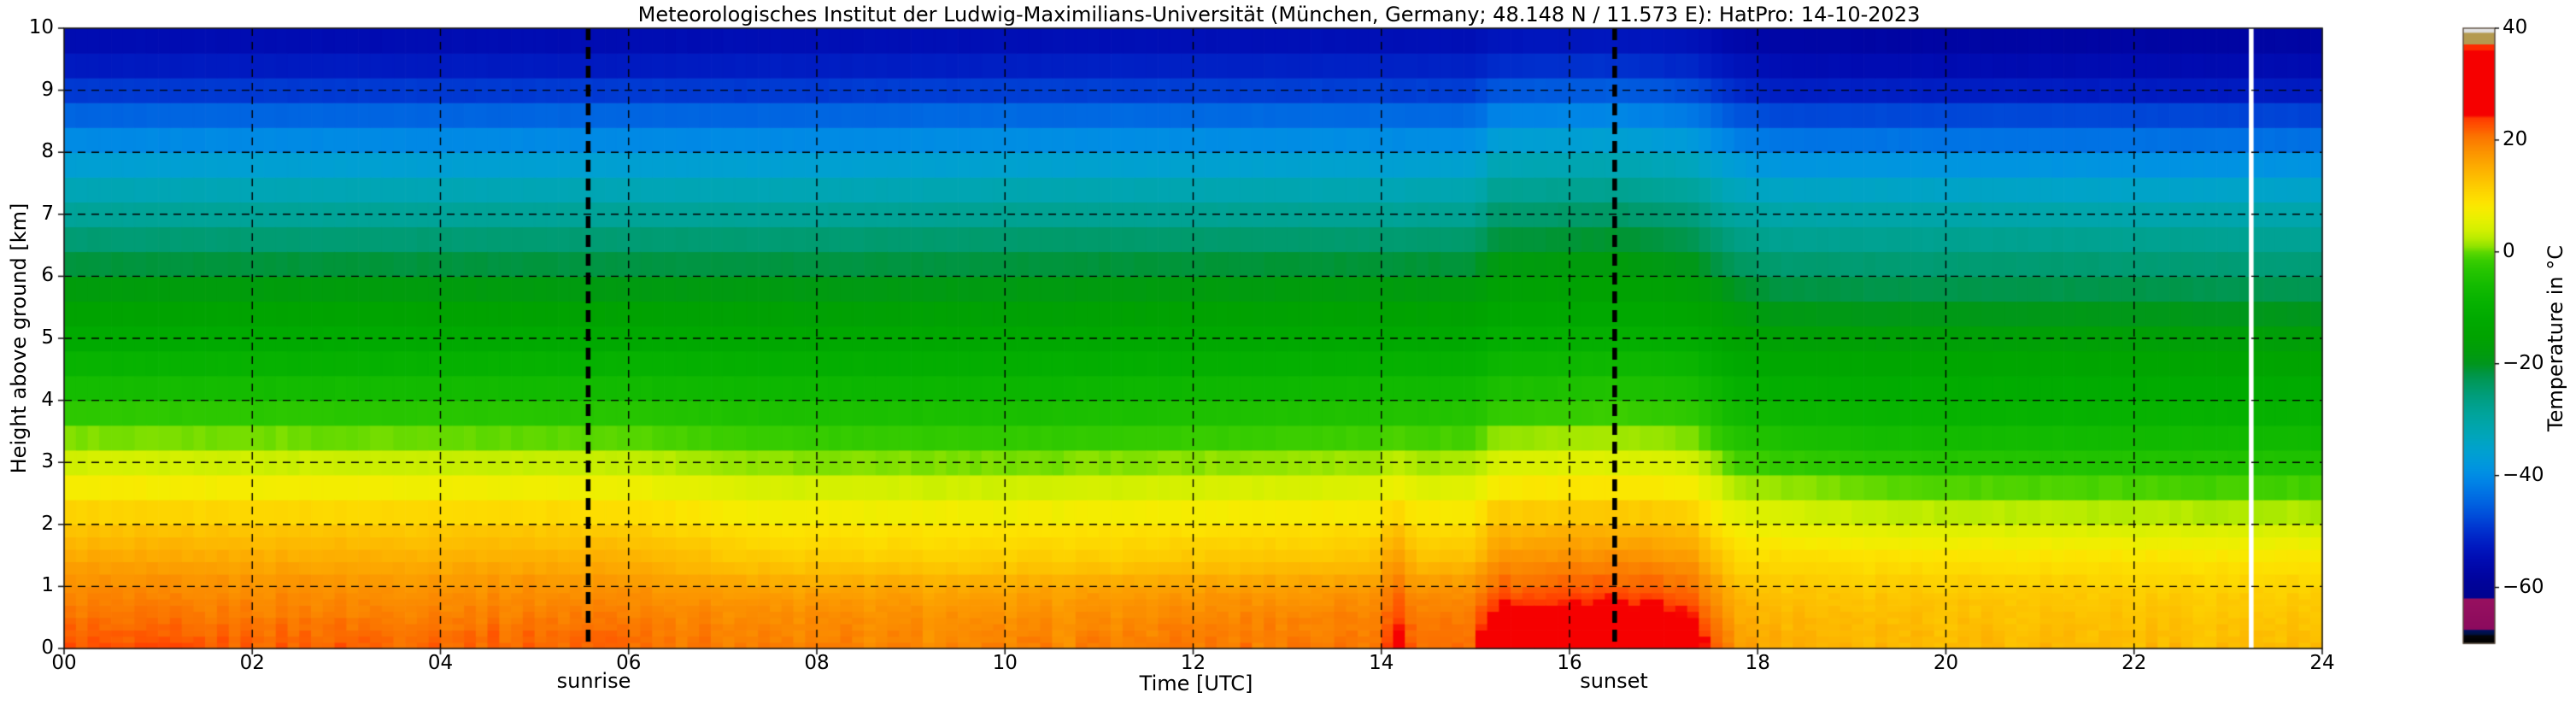 This screenshot has height=704, width=2576. What do you see at coordinates (47, 648) in the screenshot?
I see `y-tick-label: 0` at bounding box center [47, 648].